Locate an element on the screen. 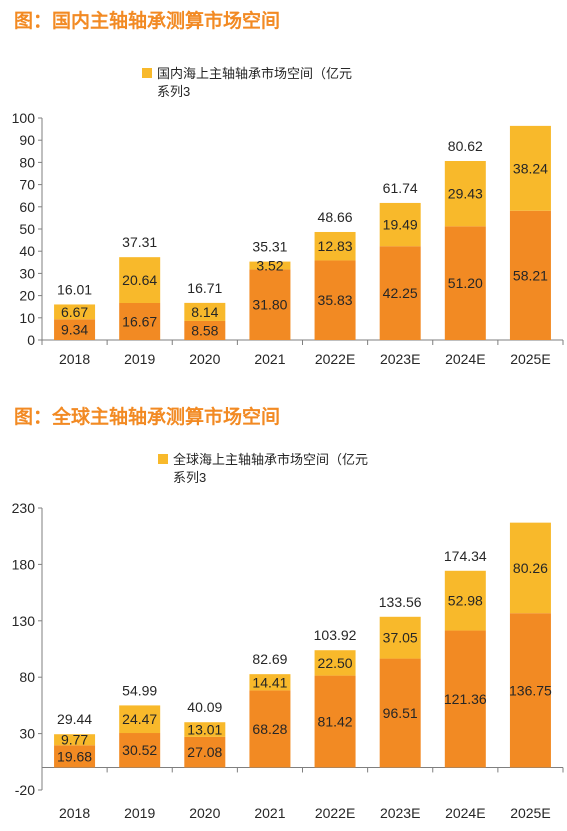 This screenshot has height=831, width=567. data-label-total: 29.44 is located at coordinates (74, 719).